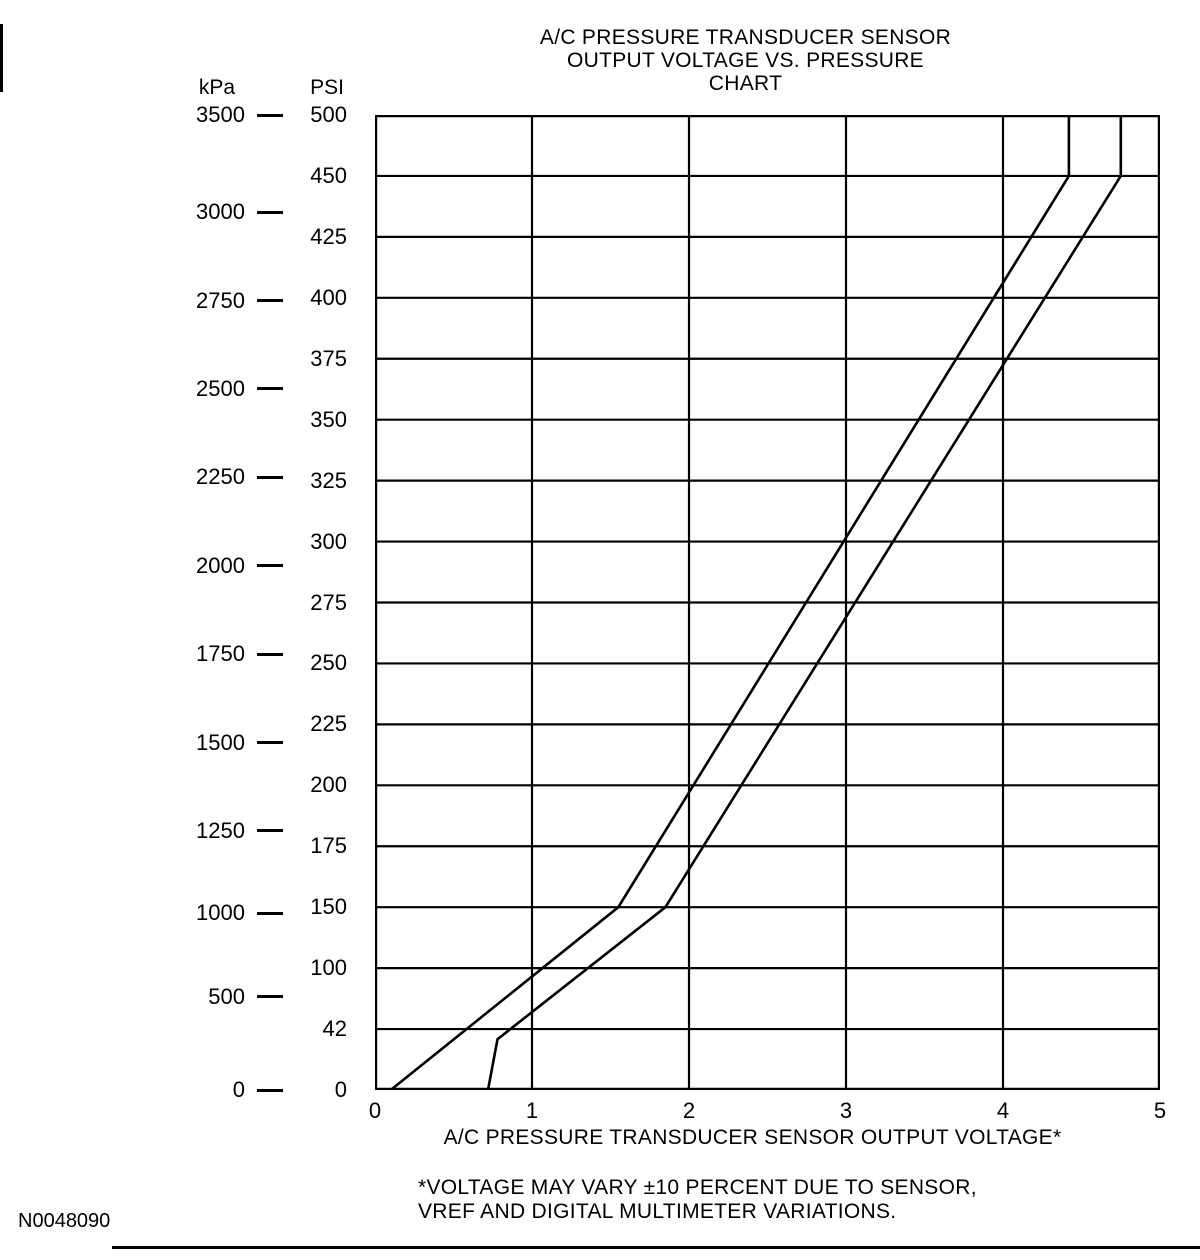  Describe the element at coordinates (328, 663) in the screenshot. I see `psi-tick-label-250: 250` at that location.